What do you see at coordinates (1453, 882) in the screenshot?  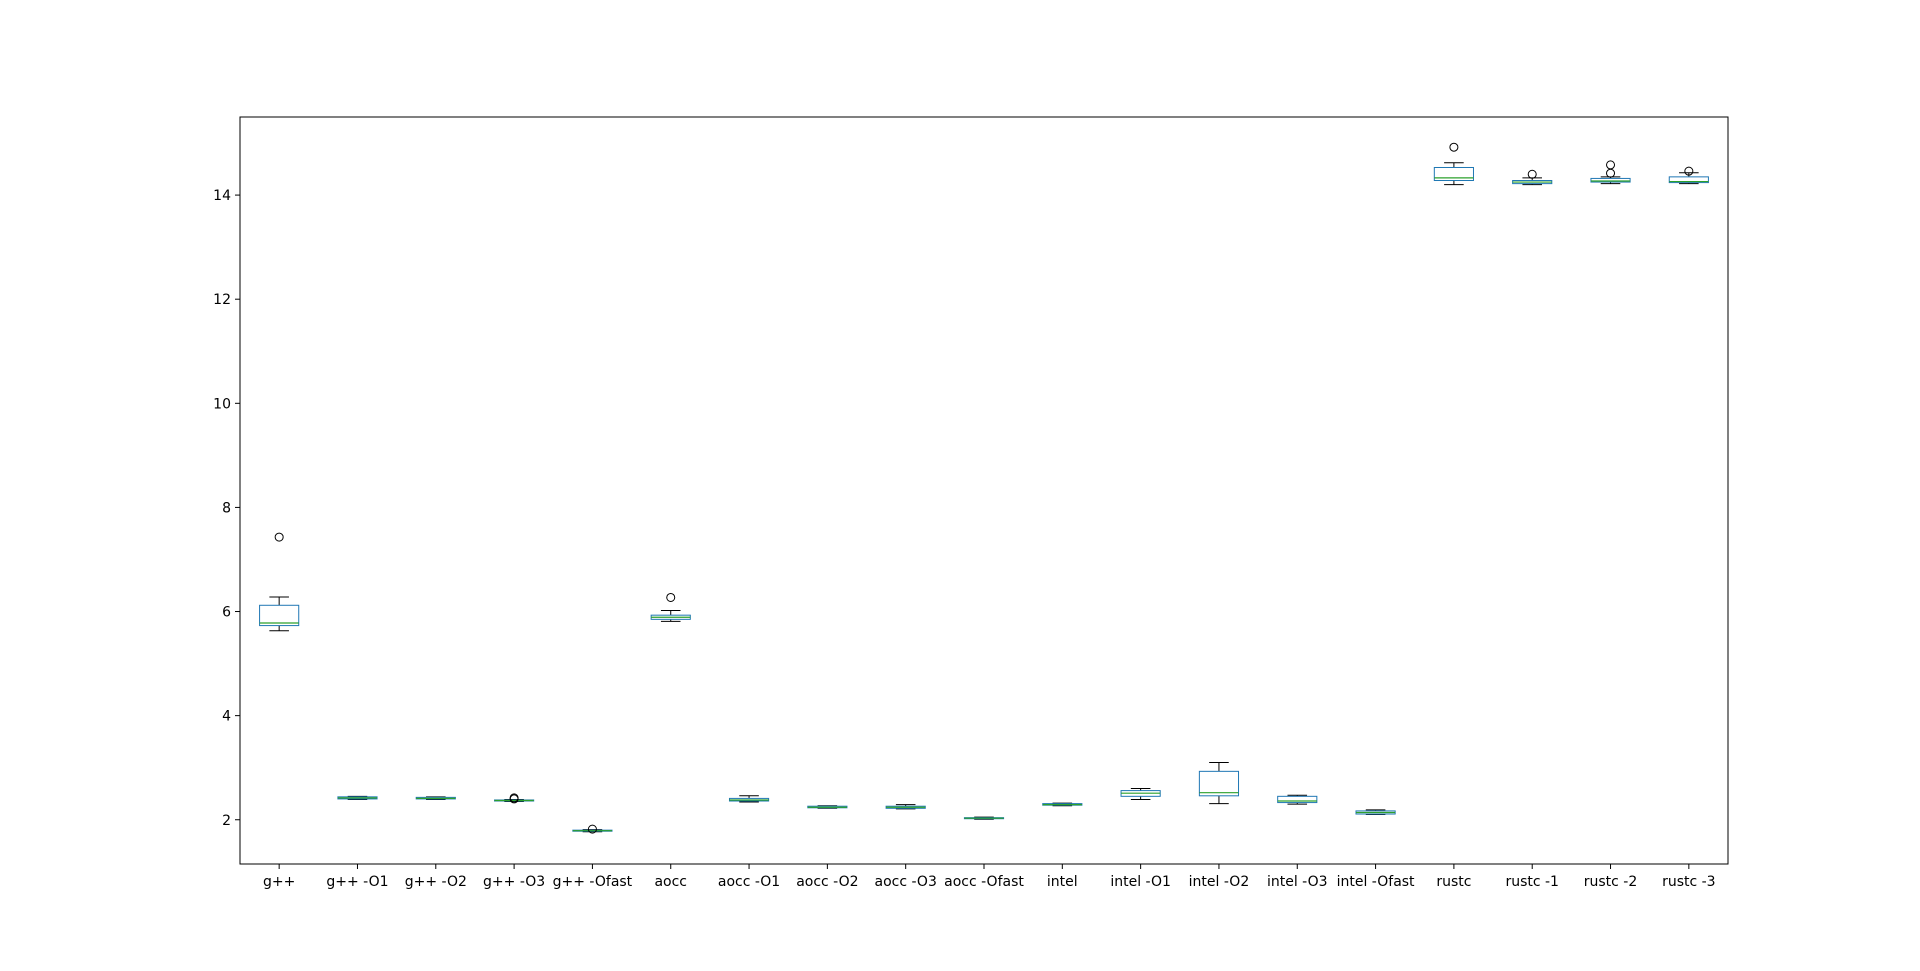 I see `x-tick-label: rustc` at bounding box center [1453, 882].